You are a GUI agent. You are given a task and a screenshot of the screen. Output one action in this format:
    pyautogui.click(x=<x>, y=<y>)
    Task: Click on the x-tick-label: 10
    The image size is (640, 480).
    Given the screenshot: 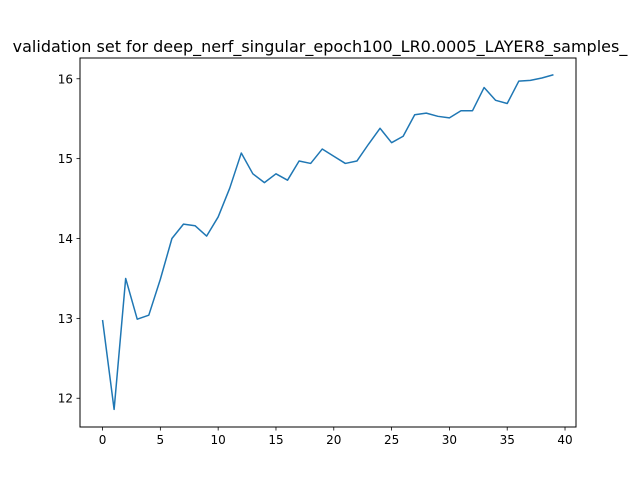 What is the action you would take?
    pyautogui.click(x=218, y=440)
    